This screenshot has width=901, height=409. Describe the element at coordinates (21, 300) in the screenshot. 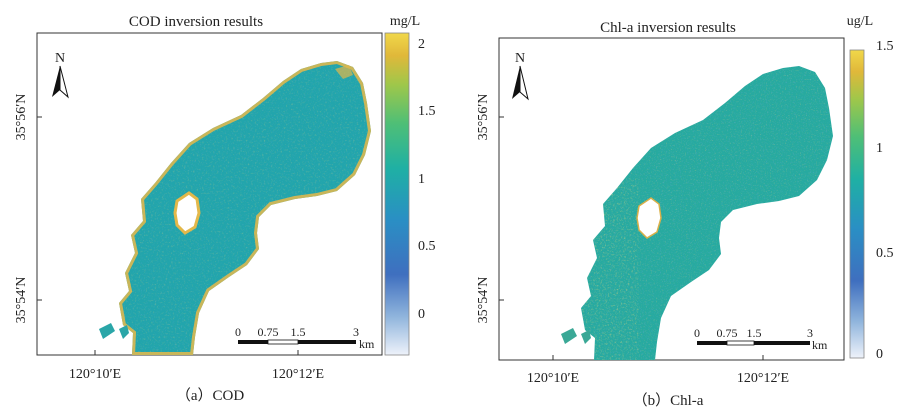

I see `lat-label-cod: 35°54′N` at that location.